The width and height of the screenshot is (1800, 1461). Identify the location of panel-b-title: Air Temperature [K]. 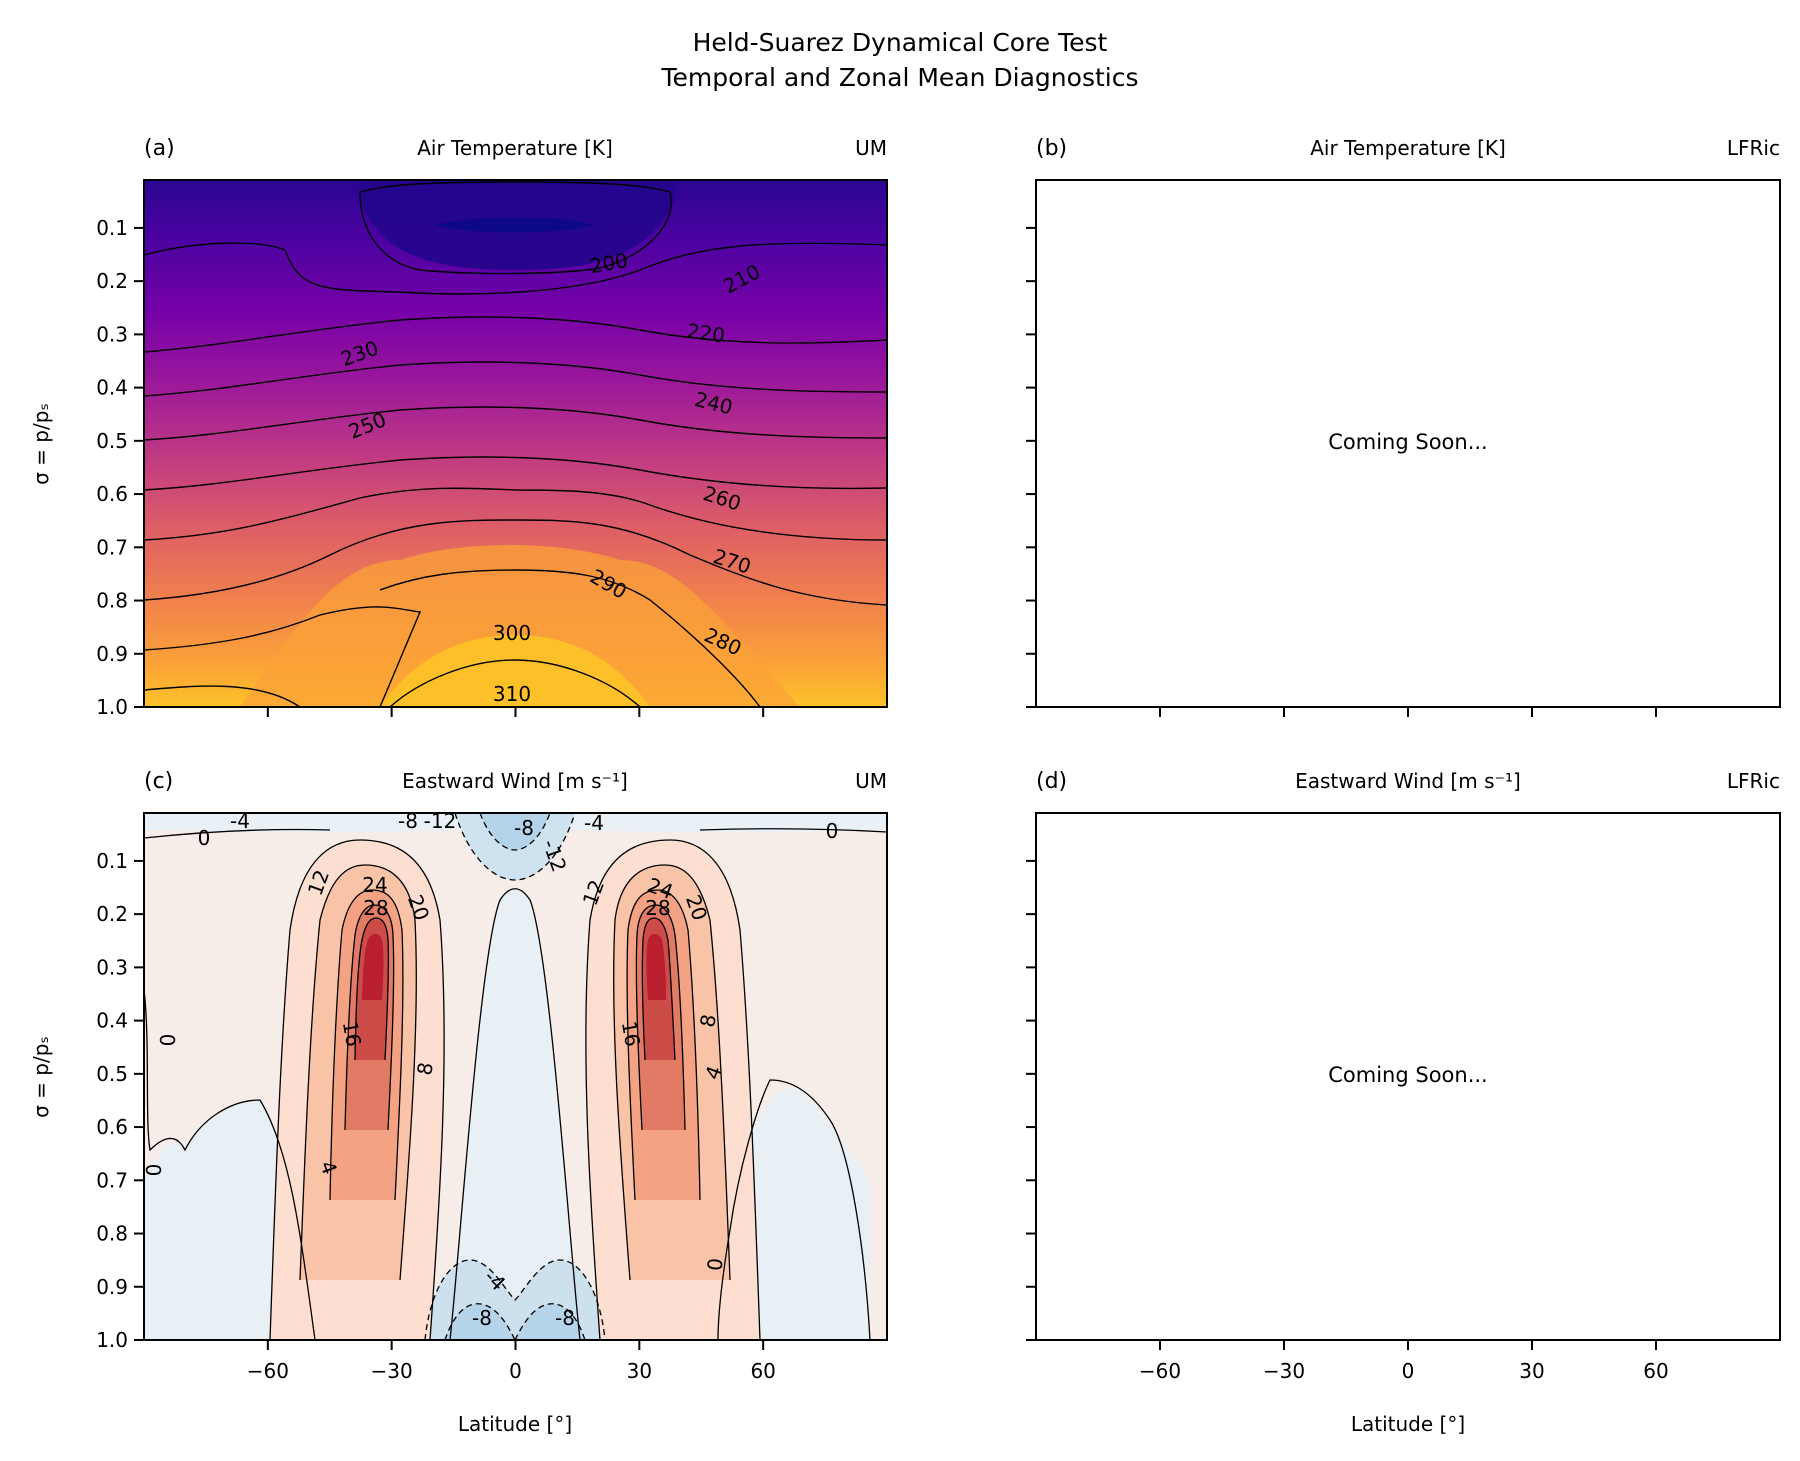
(1408, 148).